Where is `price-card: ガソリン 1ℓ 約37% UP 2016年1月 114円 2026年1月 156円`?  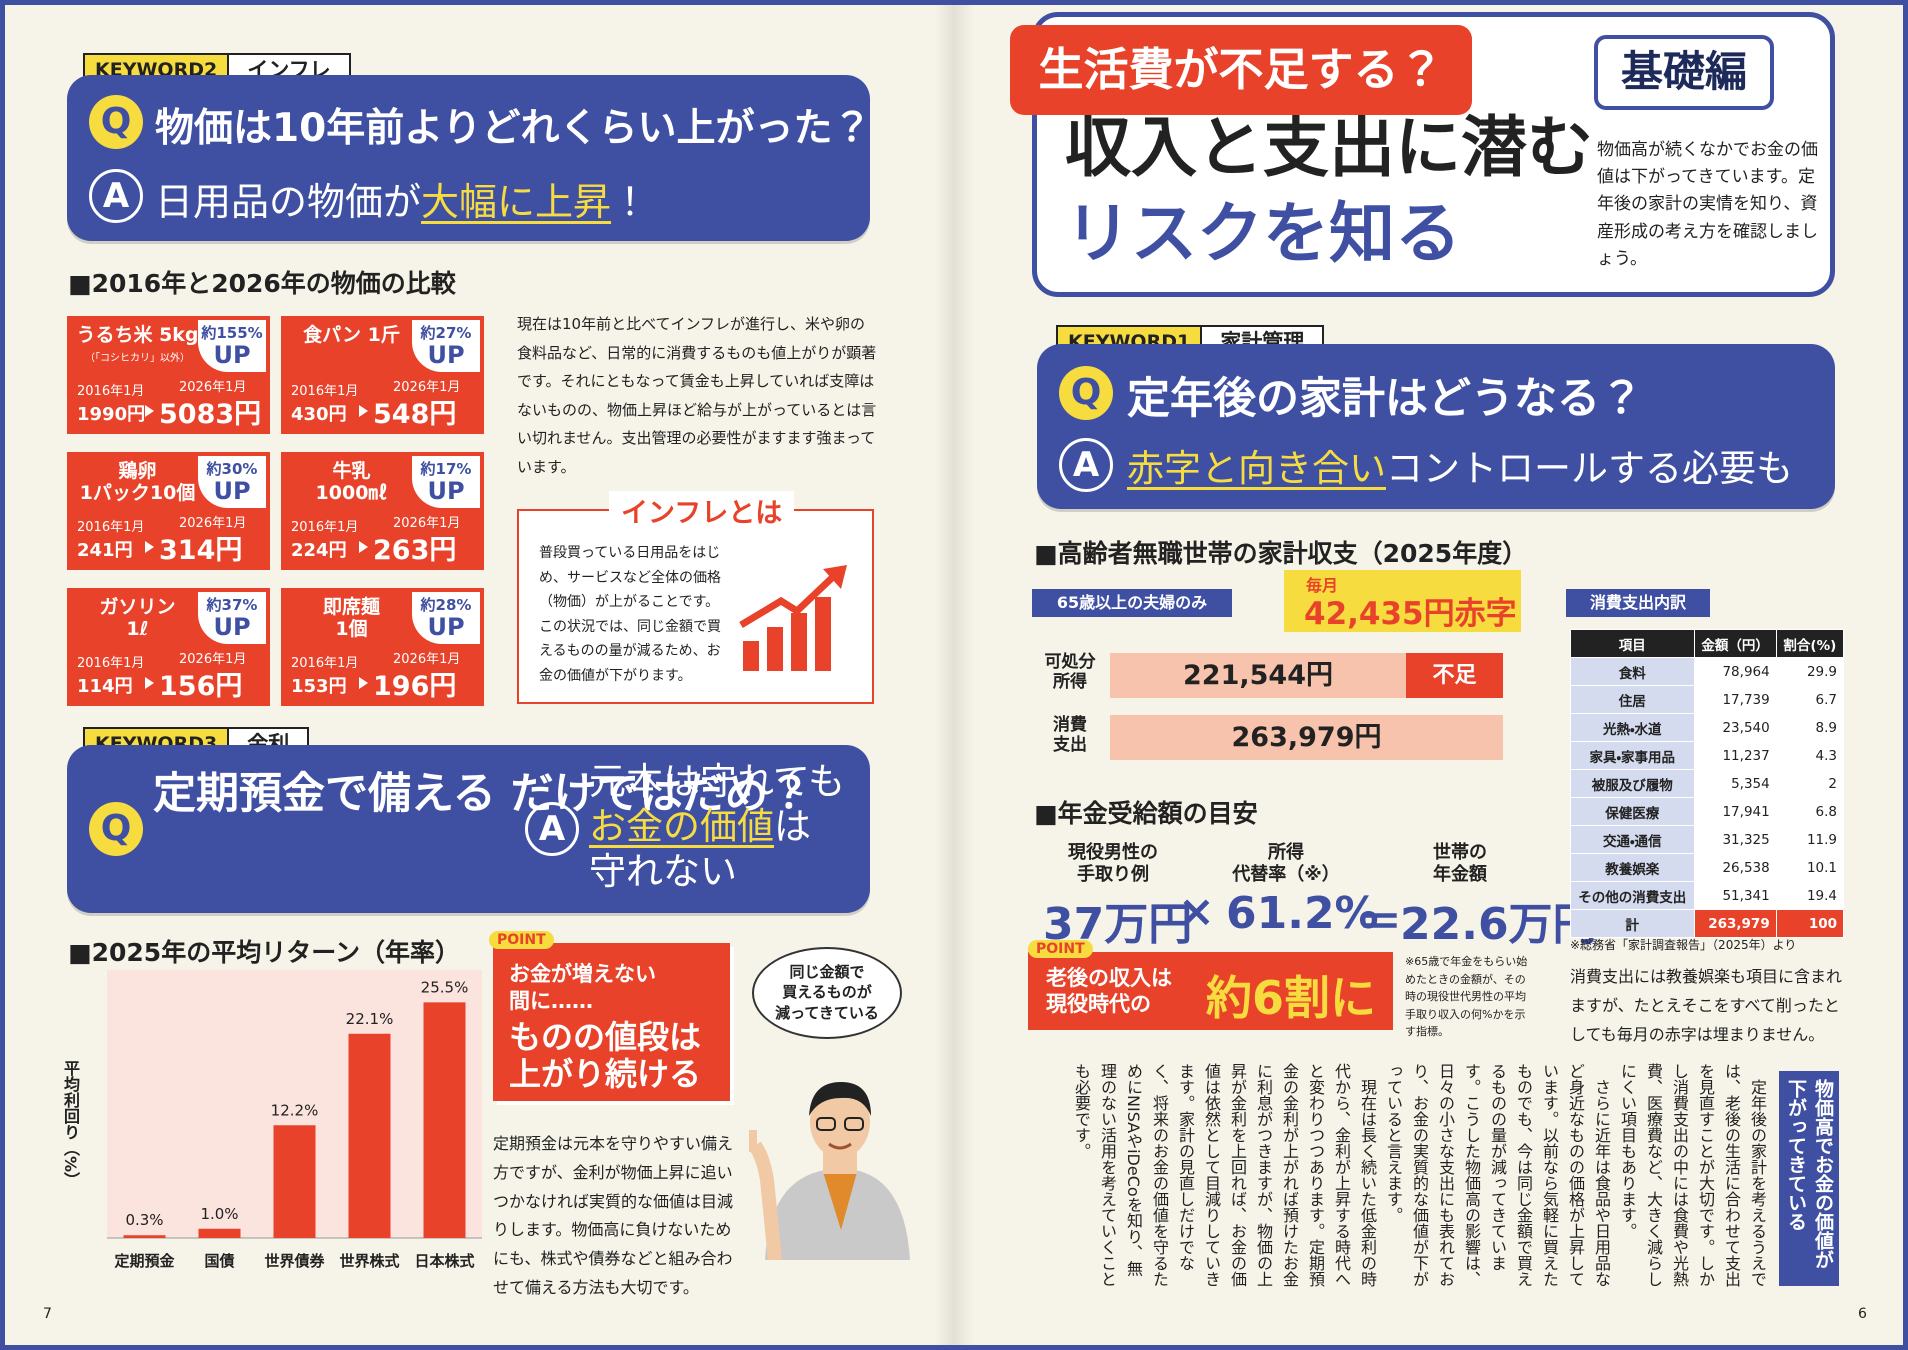
price-card: ガソリン 1ℓ 約37% UP 2016年1月 114円 2026年1月 156円 is located at coordinates (168, 647).